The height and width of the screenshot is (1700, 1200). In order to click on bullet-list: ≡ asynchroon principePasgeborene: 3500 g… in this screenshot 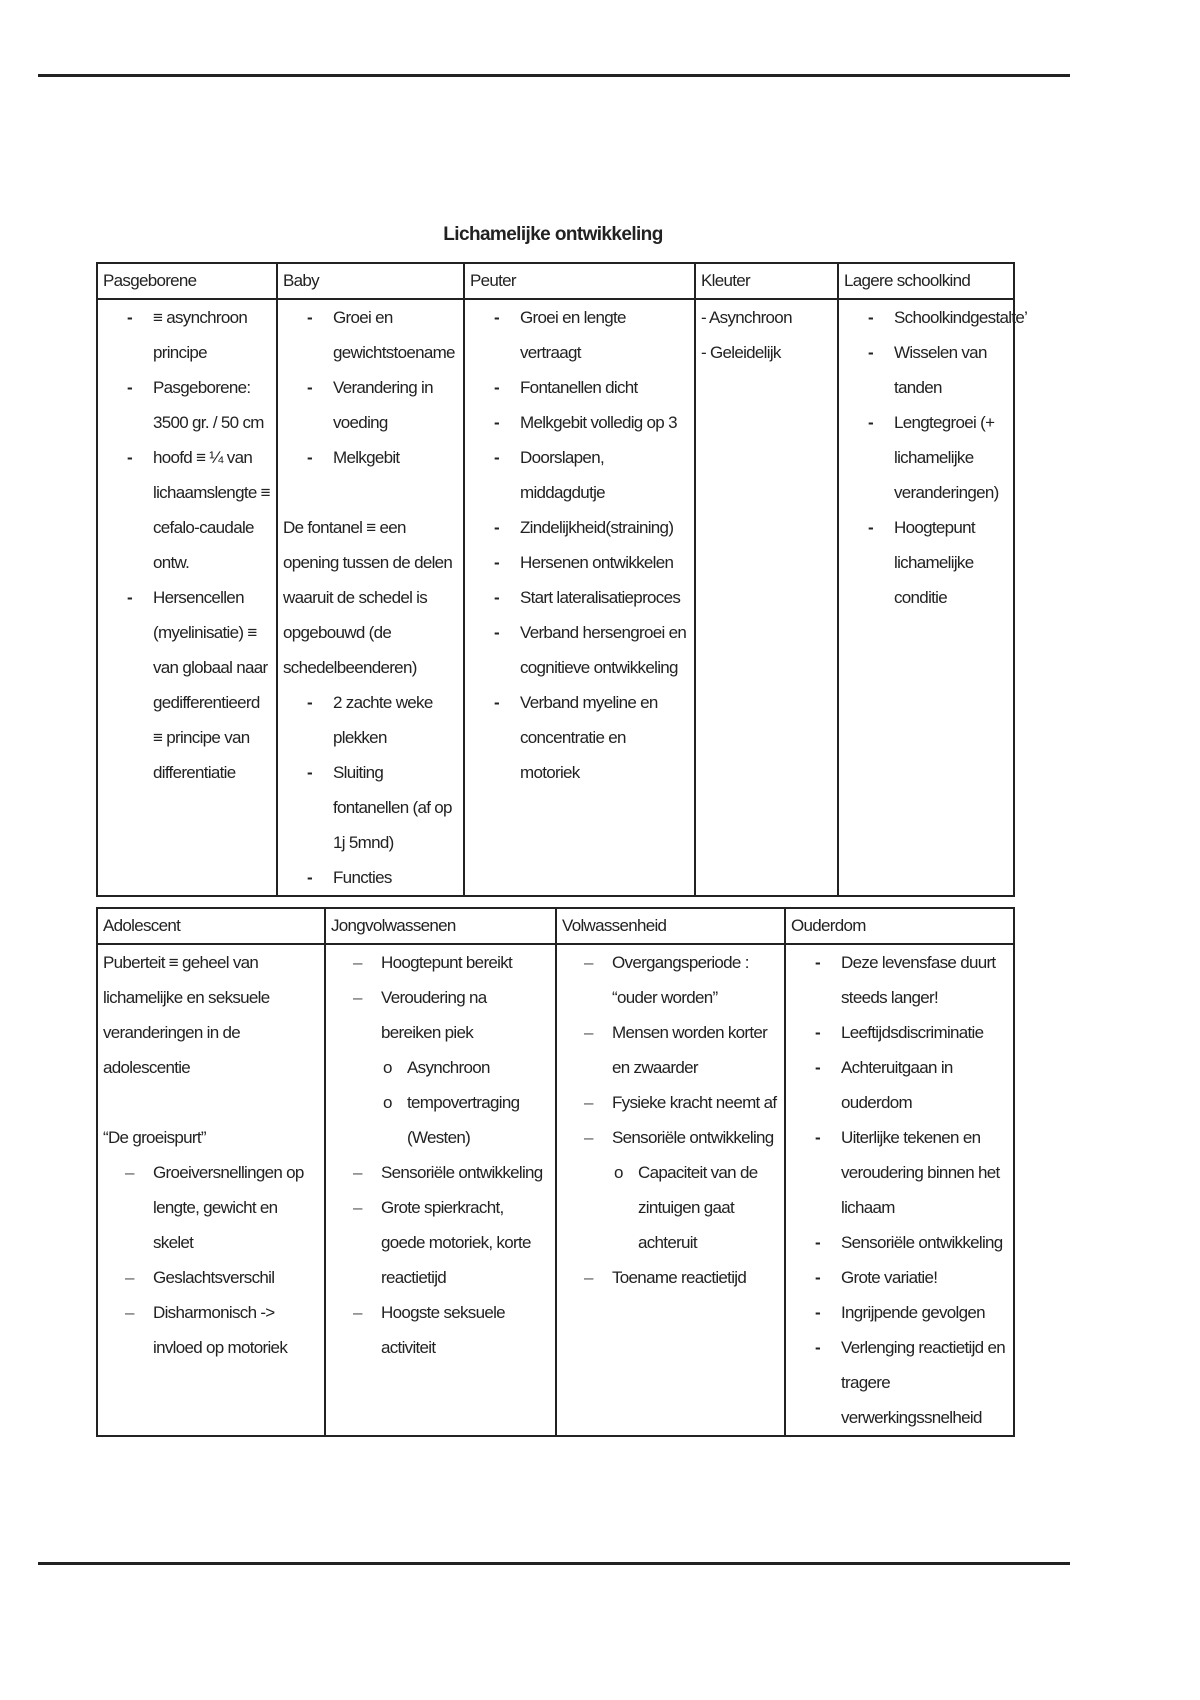, I will do `click(187, 545)`.